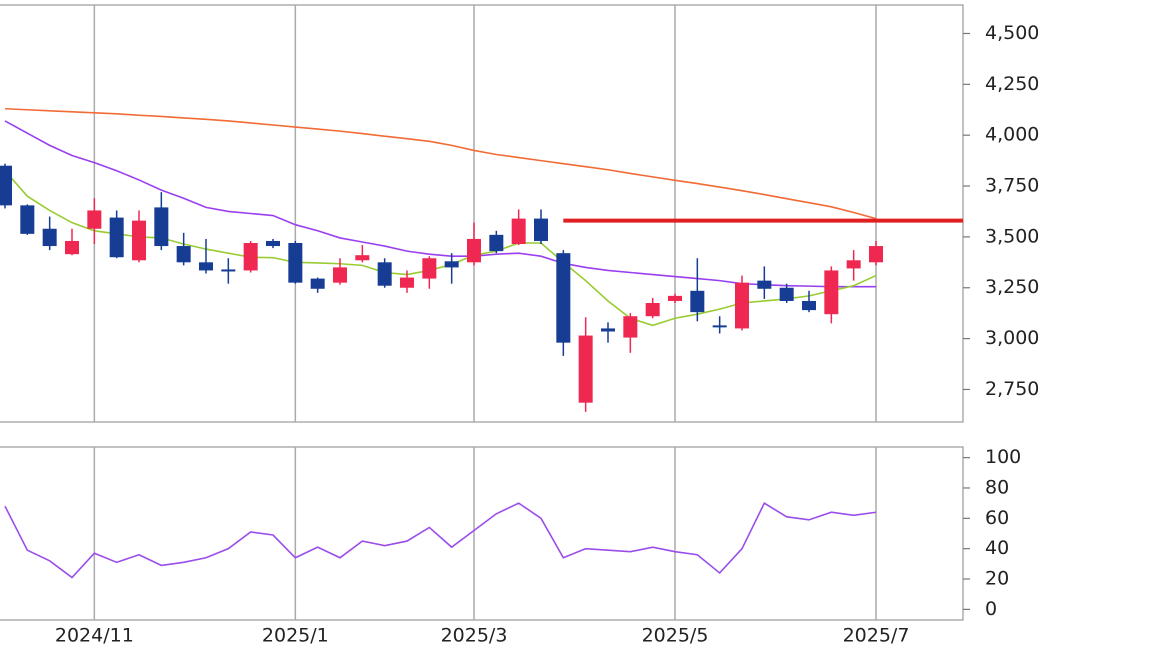 The width and height of the screenshot is (1152, 648). Describe the element at coordinates (295, 636) in the screenshot. I see `x-tick-label: 2025/1` at that location.